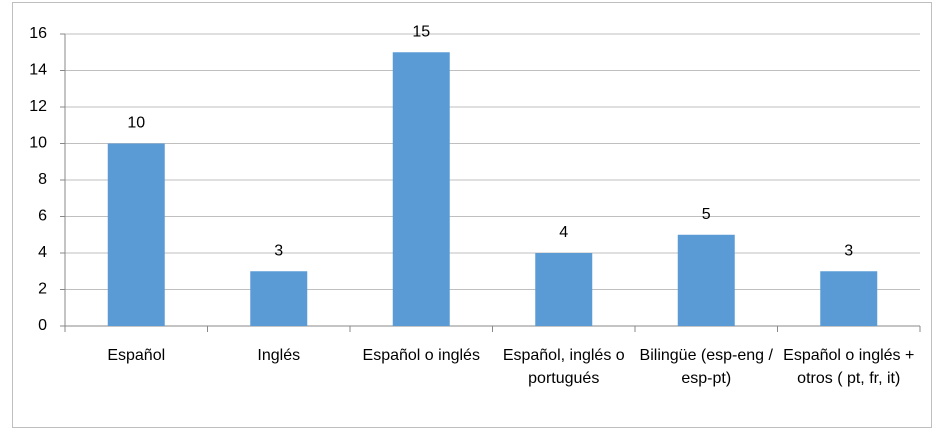 The width and height of the screenshot is (936, 432). Describe the element at coordinates (42, 325) in the screenshot. I see `y-tick-label: 0` at that location.